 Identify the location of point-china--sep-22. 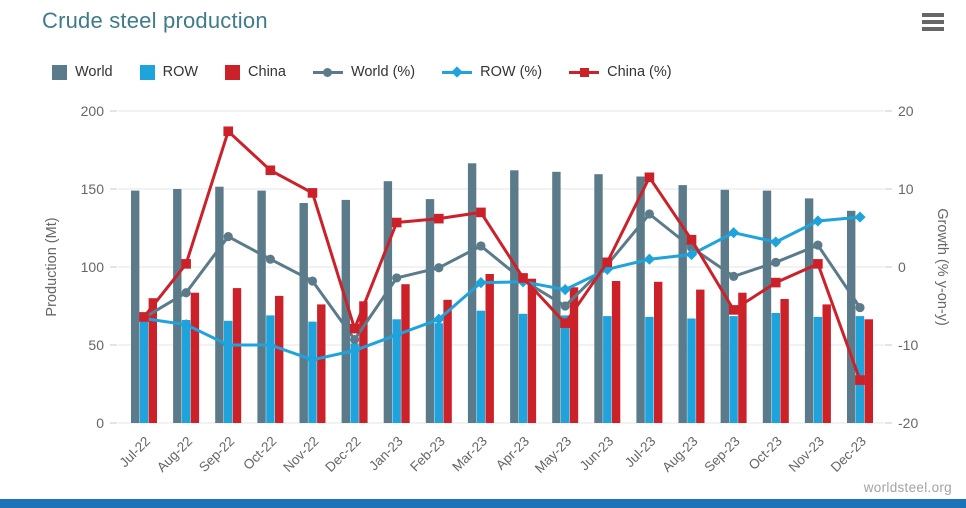
(228, 131).